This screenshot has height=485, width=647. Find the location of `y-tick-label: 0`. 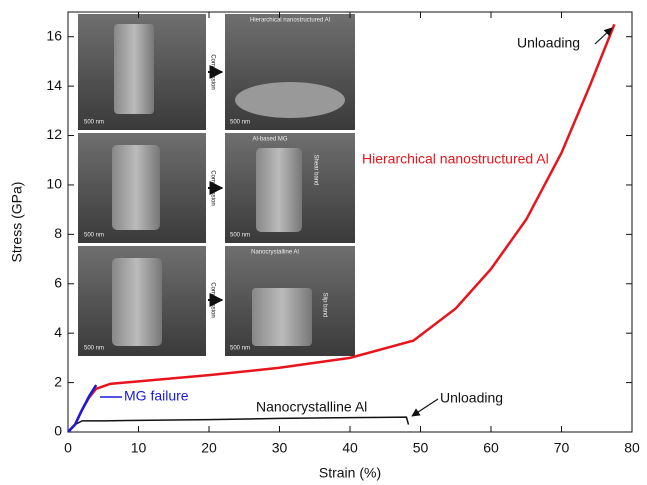

y-tick-label: 0 is located at coordinates (58, 431).